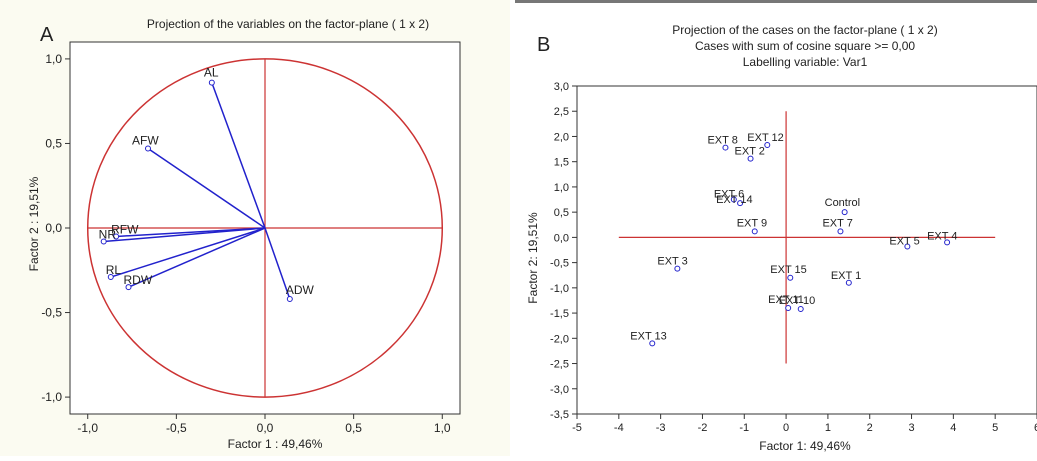  I want to click on y-tick-label-b: -0,5, so click(559, 264).